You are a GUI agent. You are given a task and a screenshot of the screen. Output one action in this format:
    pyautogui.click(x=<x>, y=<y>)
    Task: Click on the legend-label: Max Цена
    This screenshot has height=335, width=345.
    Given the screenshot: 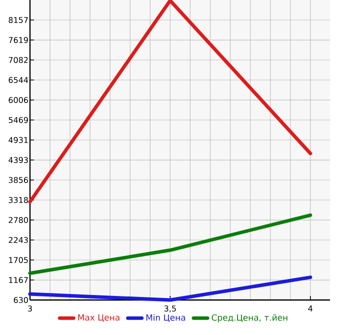 What is the action you would take?
    pyautogui.click(x=99, y=318)
    